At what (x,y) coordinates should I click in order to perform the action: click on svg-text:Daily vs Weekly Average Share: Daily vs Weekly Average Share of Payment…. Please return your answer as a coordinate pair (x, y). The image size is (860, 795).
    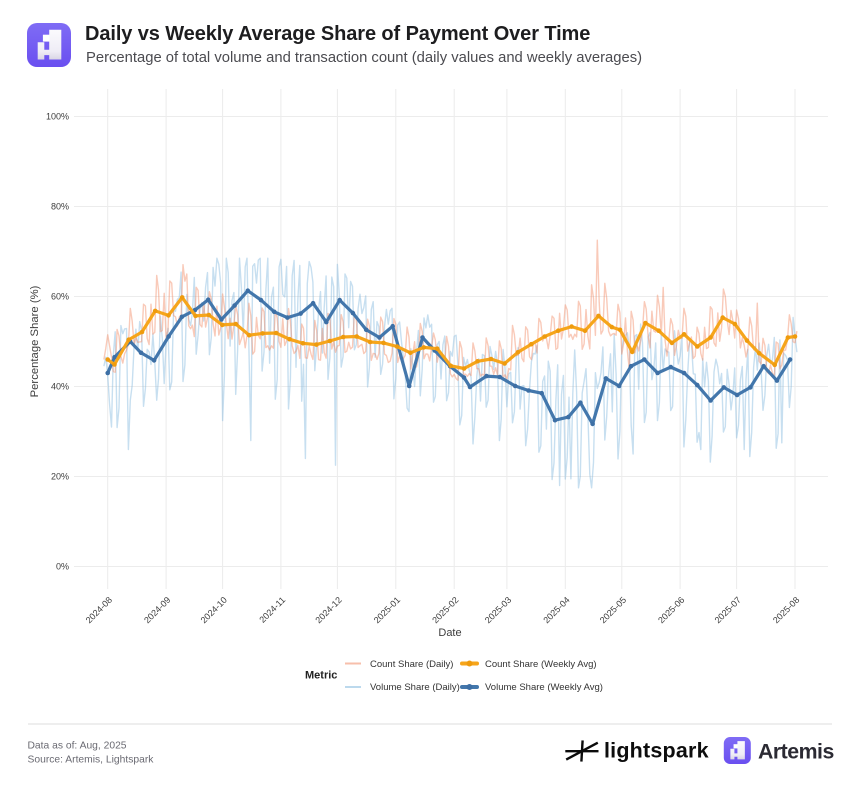
    Looking at the image, I should click on (337, 34).